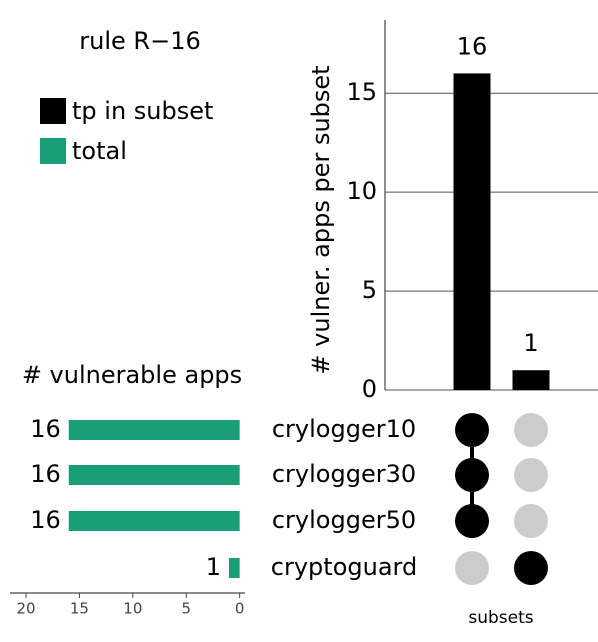 The image size is (598, 642). What do you see at coordinates (344, 520) in the screenshot?
I see `set-label: crylogger50` at bounding box center [344, 520].